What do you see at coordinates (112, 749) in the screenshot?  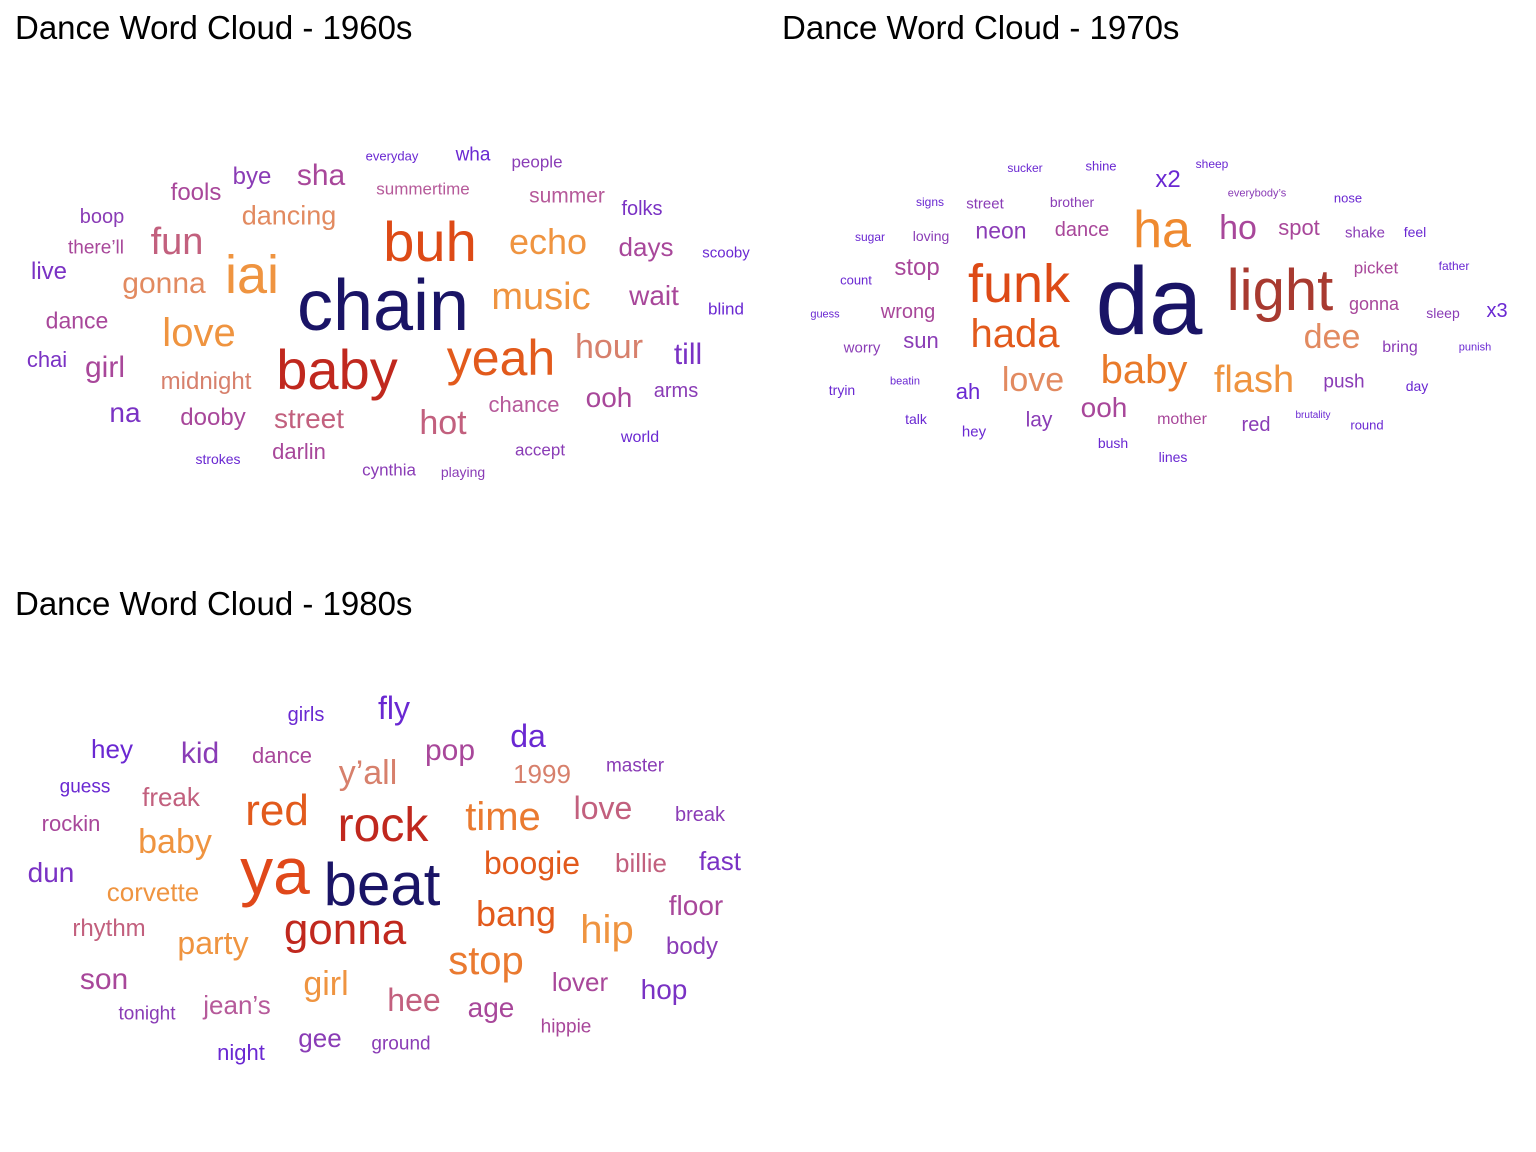 I see `word-label: hey` at bounding box center [112, 749].